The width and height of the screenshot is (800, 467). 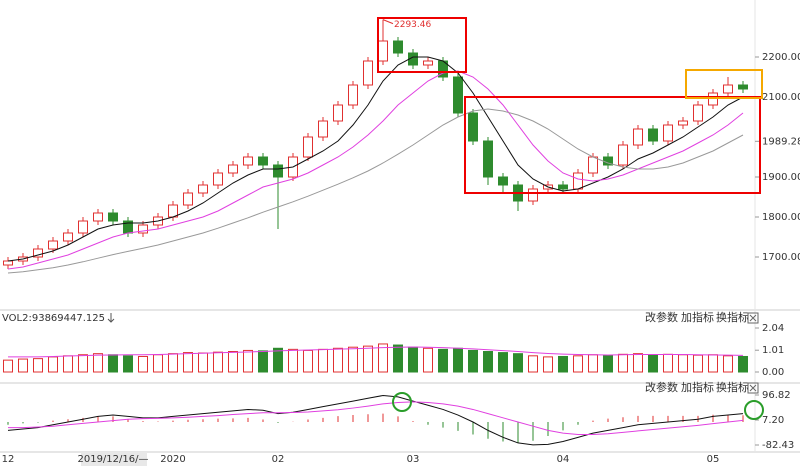 What do you see at coordinates (388, 22) in the screenshot?
I see `max-pointer` at bounding box center [388, 22].